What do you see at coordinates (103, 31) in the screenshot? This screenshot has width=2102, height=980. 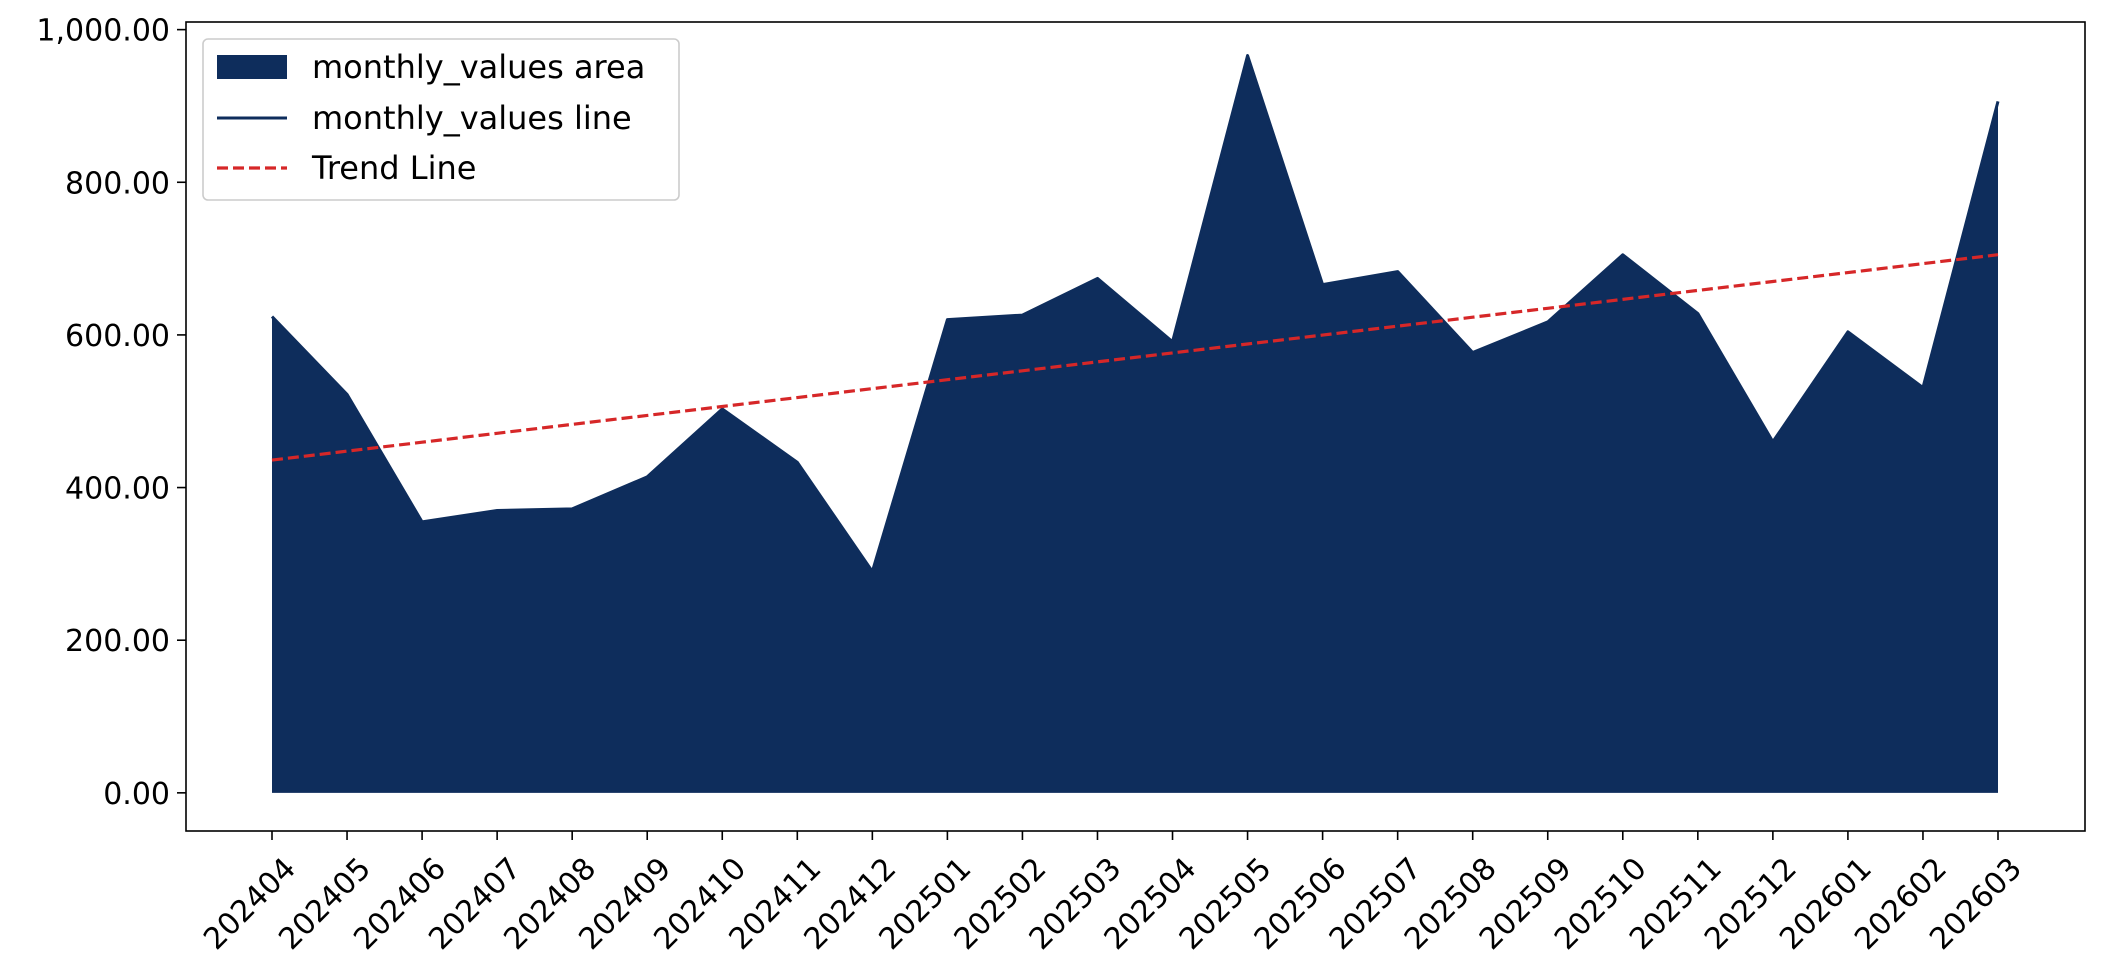 I see `y-tick-label: 1,000.00` at bounding box center [103, 31].